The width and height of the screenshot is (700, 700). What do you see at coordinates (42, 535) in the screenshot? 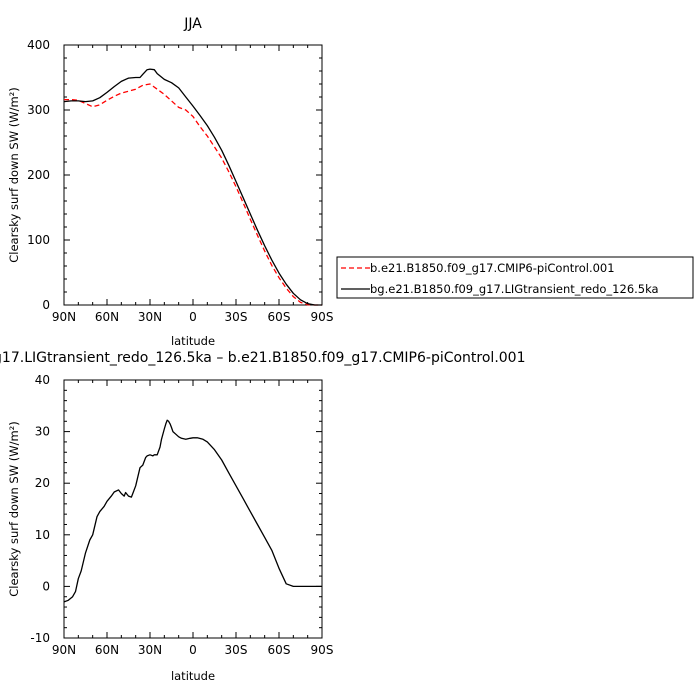
I see `bottom-y-tick-label: 10` at bounding box center [42, 535].